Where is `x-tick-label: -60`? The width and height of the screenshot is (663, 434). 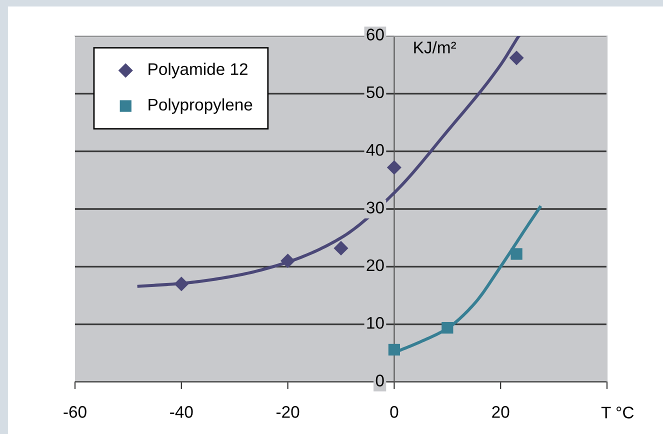 x-tick-label: -60 is located at coordinates (75, 412).